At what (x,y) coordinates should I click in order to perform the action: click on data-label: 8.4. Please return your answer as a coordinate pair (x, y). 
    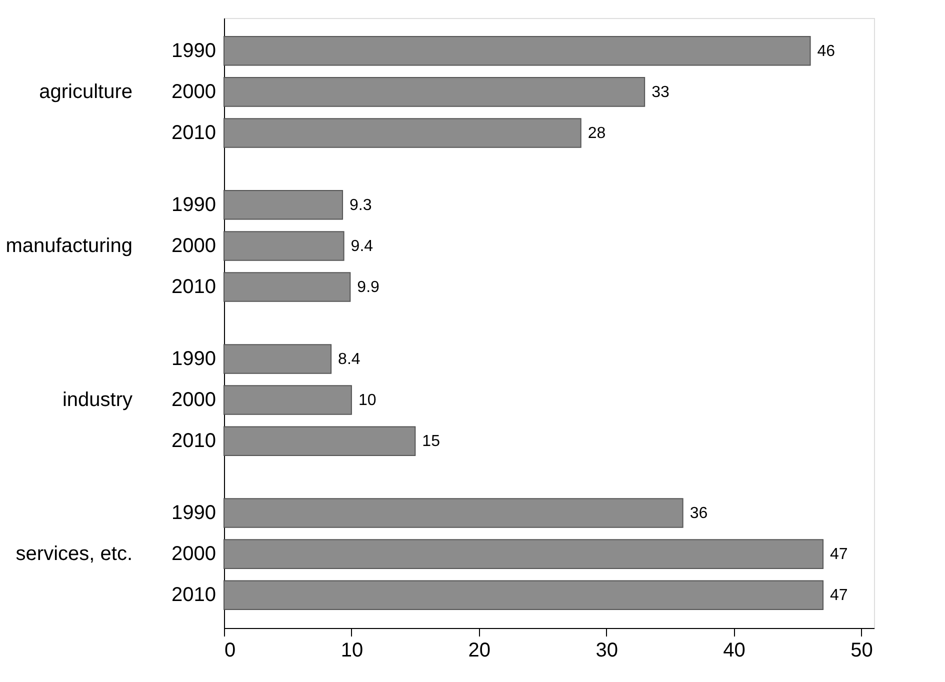
    Looking at the image, I should click on (349, 359).